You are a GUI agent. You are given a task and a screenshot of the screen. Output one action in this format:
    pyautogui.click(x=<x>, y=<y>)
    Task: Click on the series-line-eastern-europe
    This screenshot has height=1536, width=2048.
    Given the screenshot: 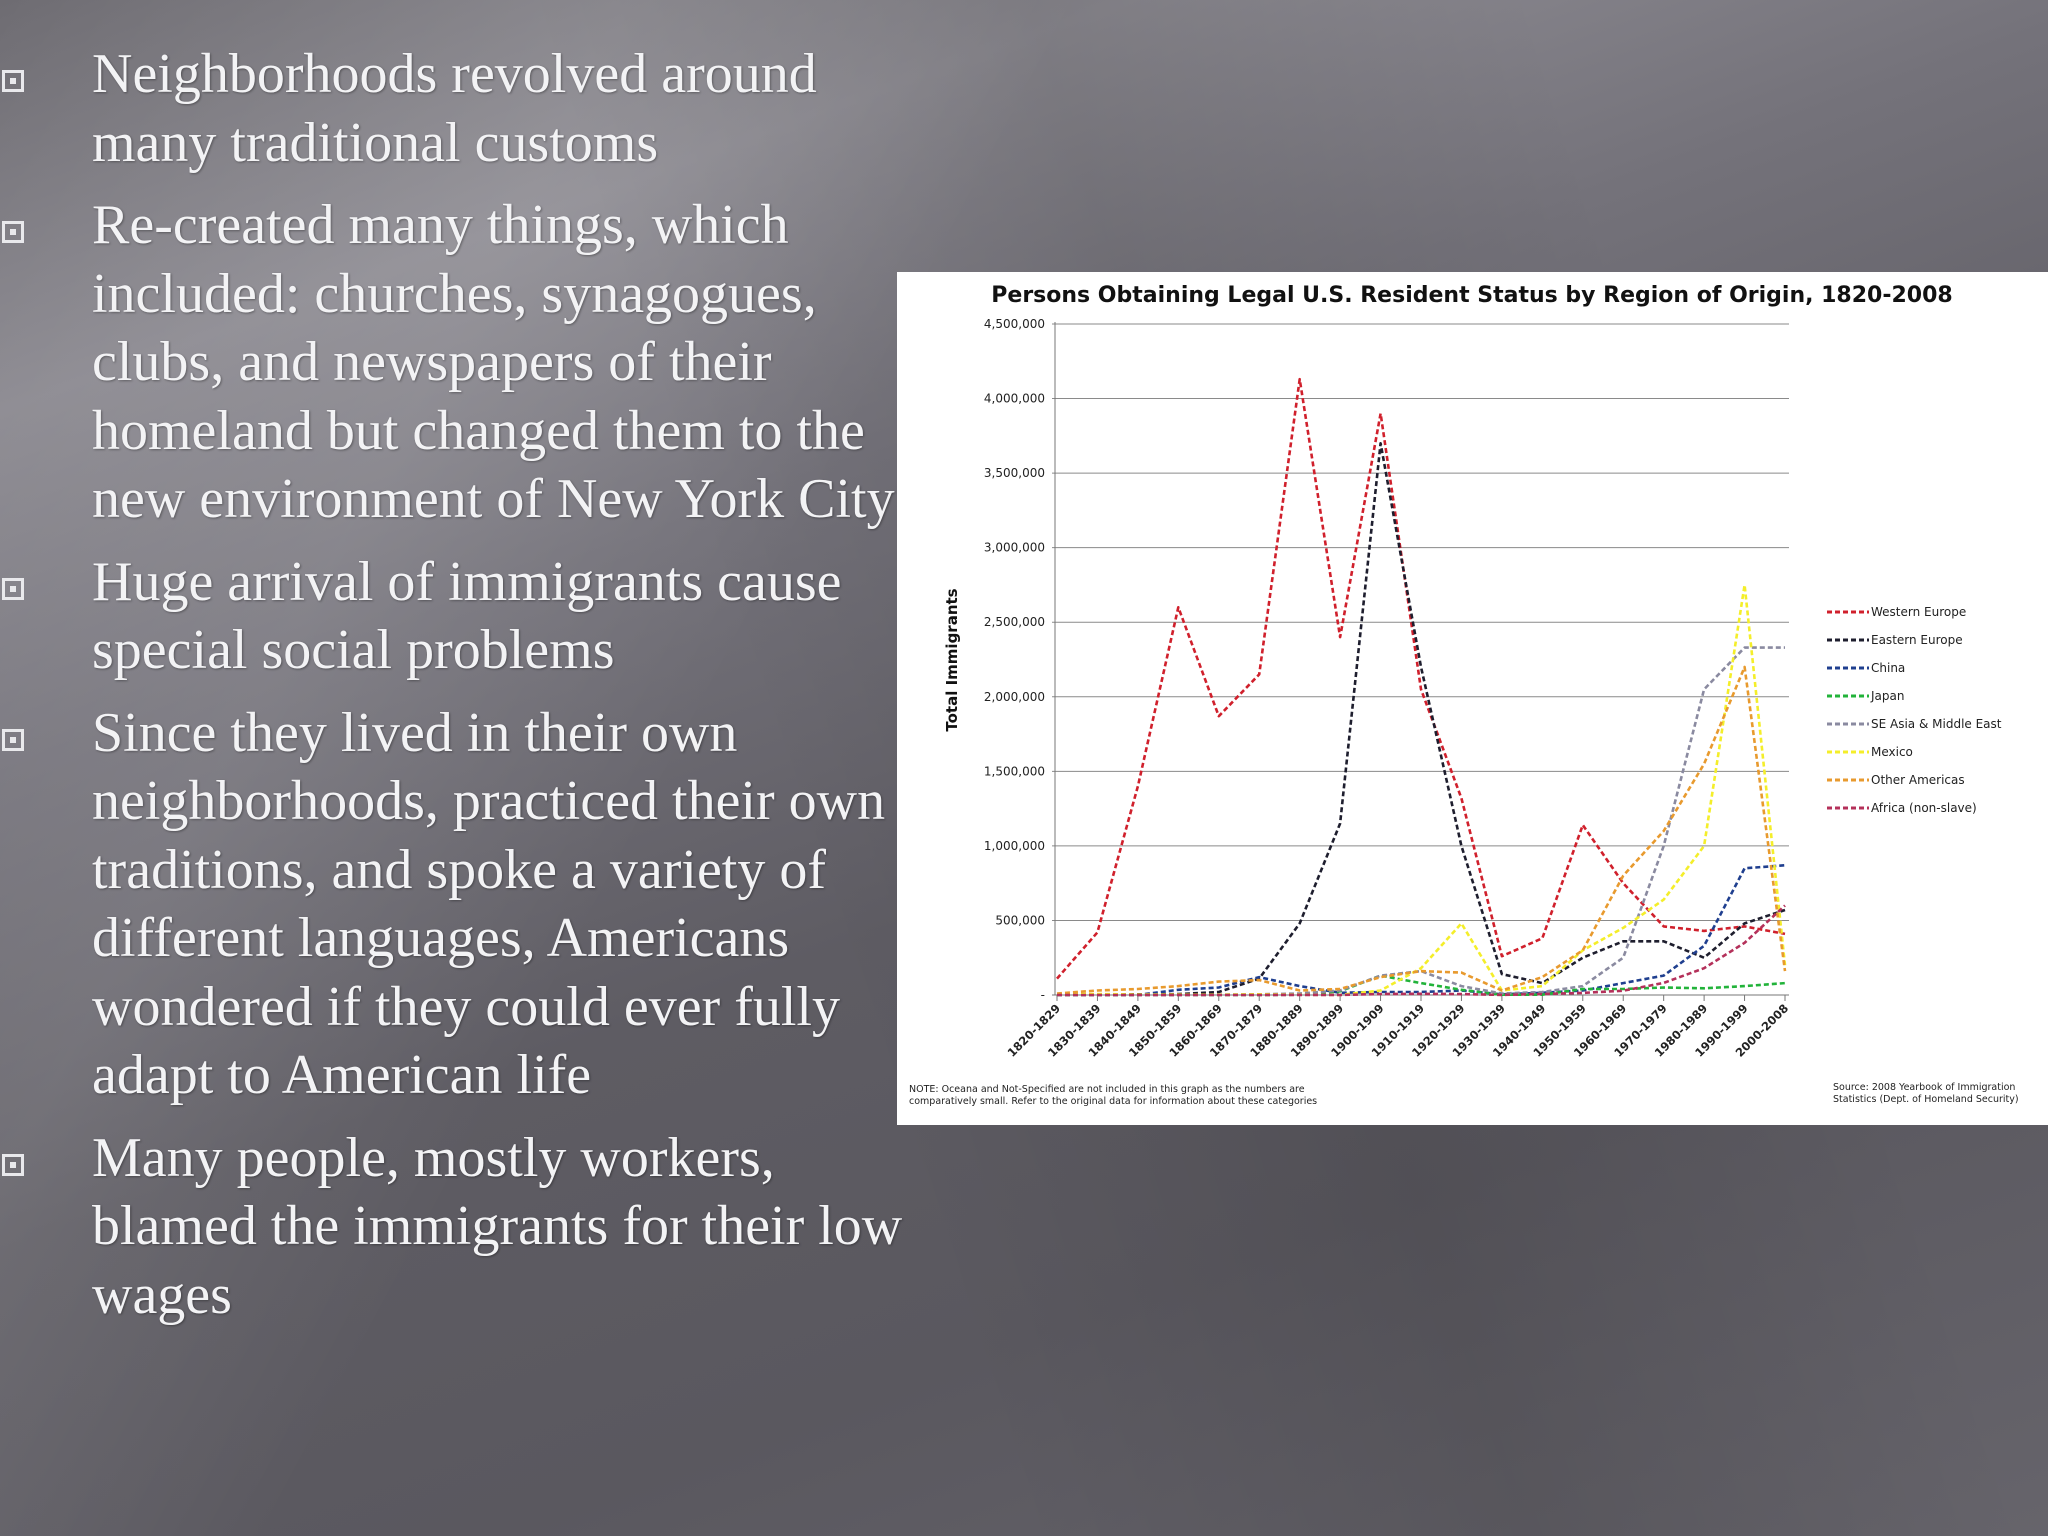 What is the action you would take?
    pyautogui.click(x=1421, y=719)
    